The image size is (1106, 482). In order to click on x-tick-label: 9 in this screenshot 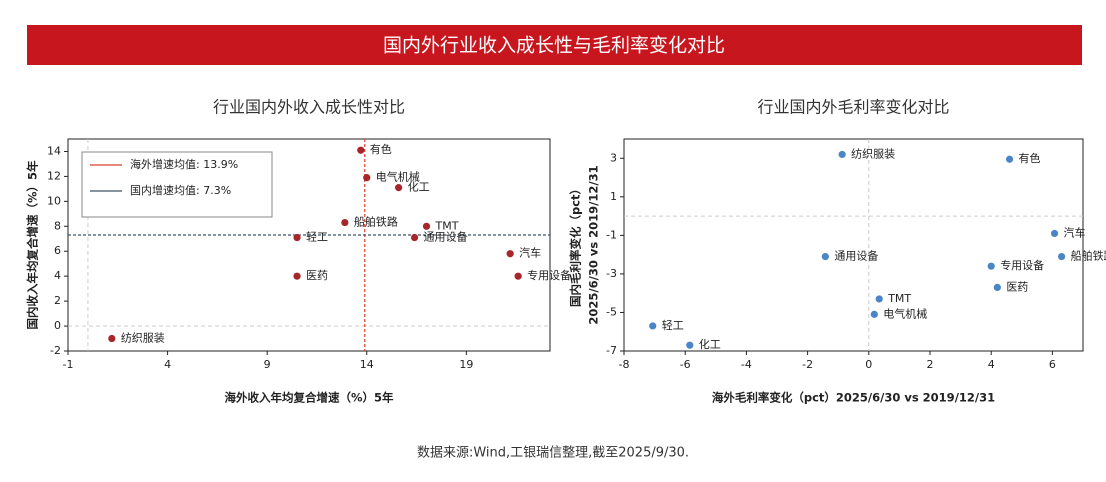, I will do `click(267, 364)`.